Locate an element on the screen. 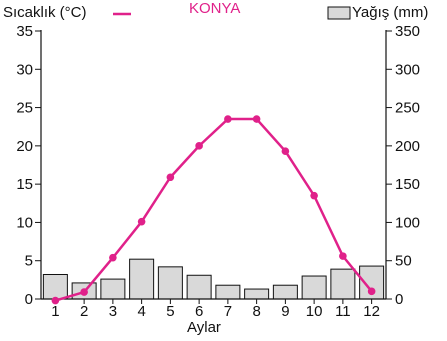  x-tick-label: 7 is located at coordinates (228, 311).